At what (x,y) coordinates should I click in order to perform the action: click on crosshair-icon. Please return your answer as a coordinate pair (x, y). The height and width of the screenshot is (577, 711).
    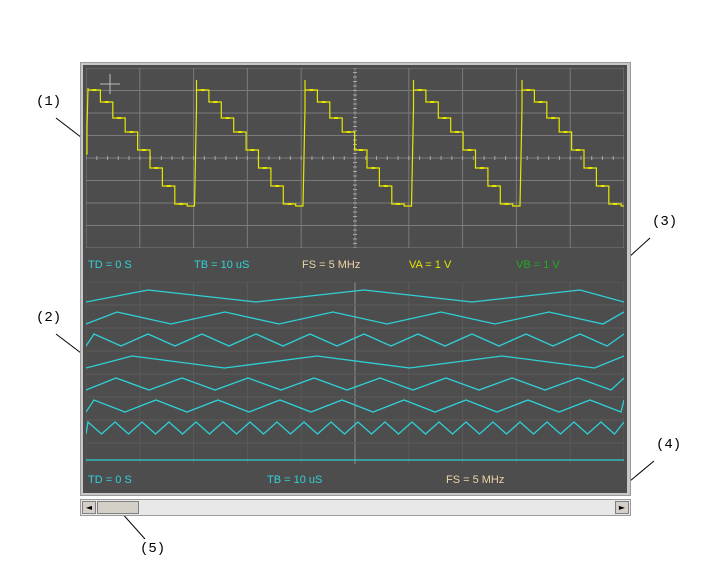
    Looking at the image, I should click on (110, 84).